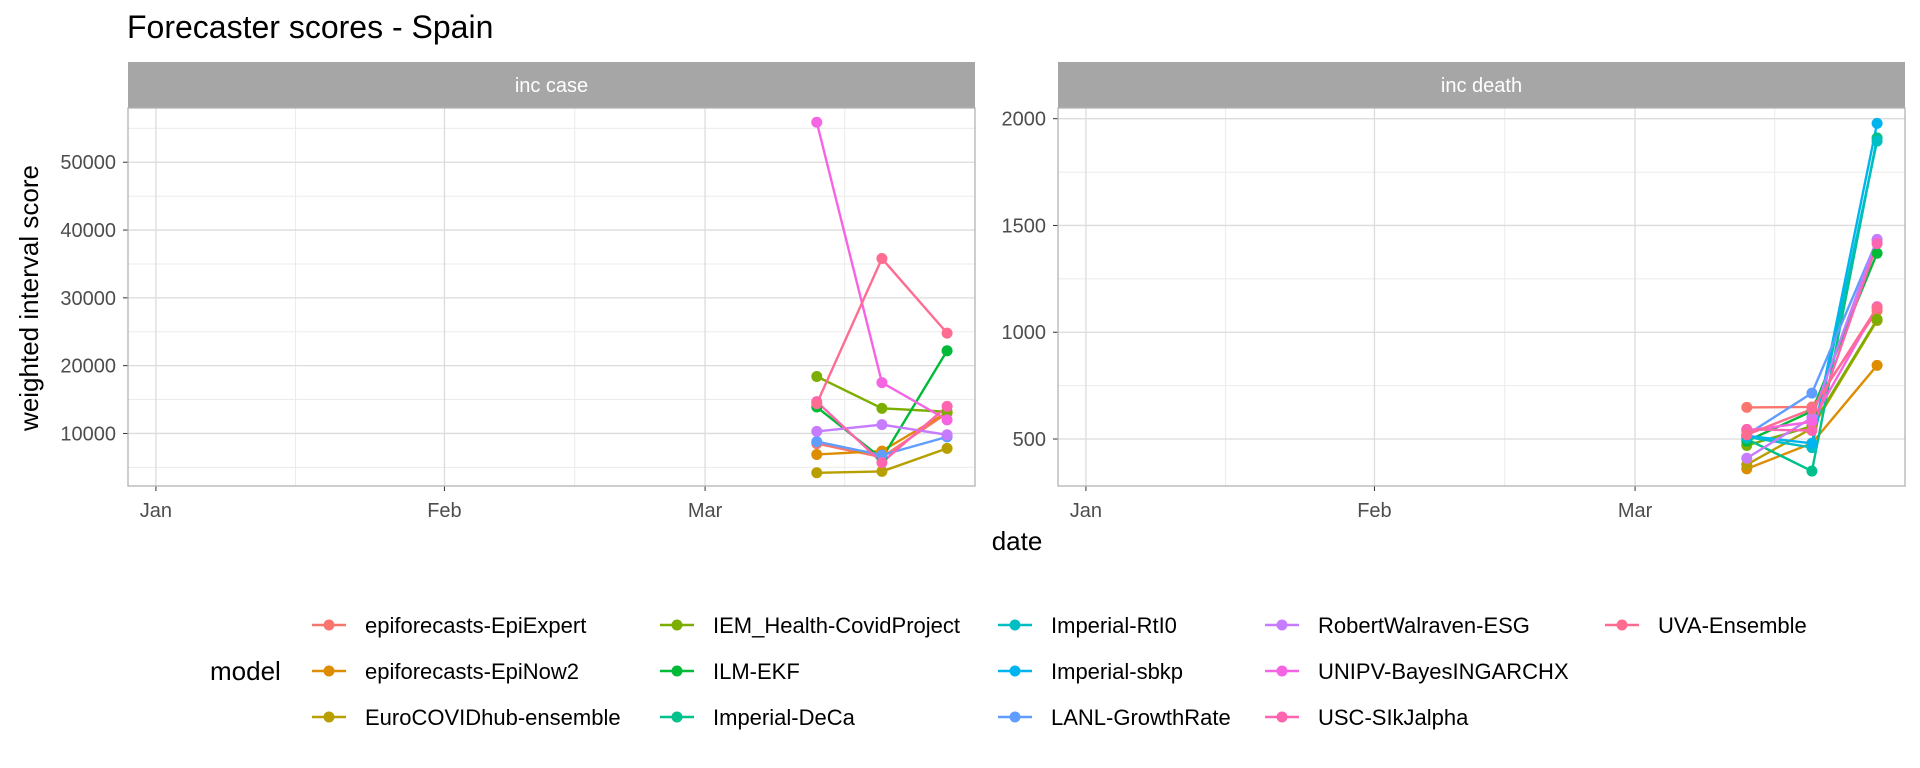  I want to click on legend-label: epiforecasts-EpiNow2, so click(472, 671).